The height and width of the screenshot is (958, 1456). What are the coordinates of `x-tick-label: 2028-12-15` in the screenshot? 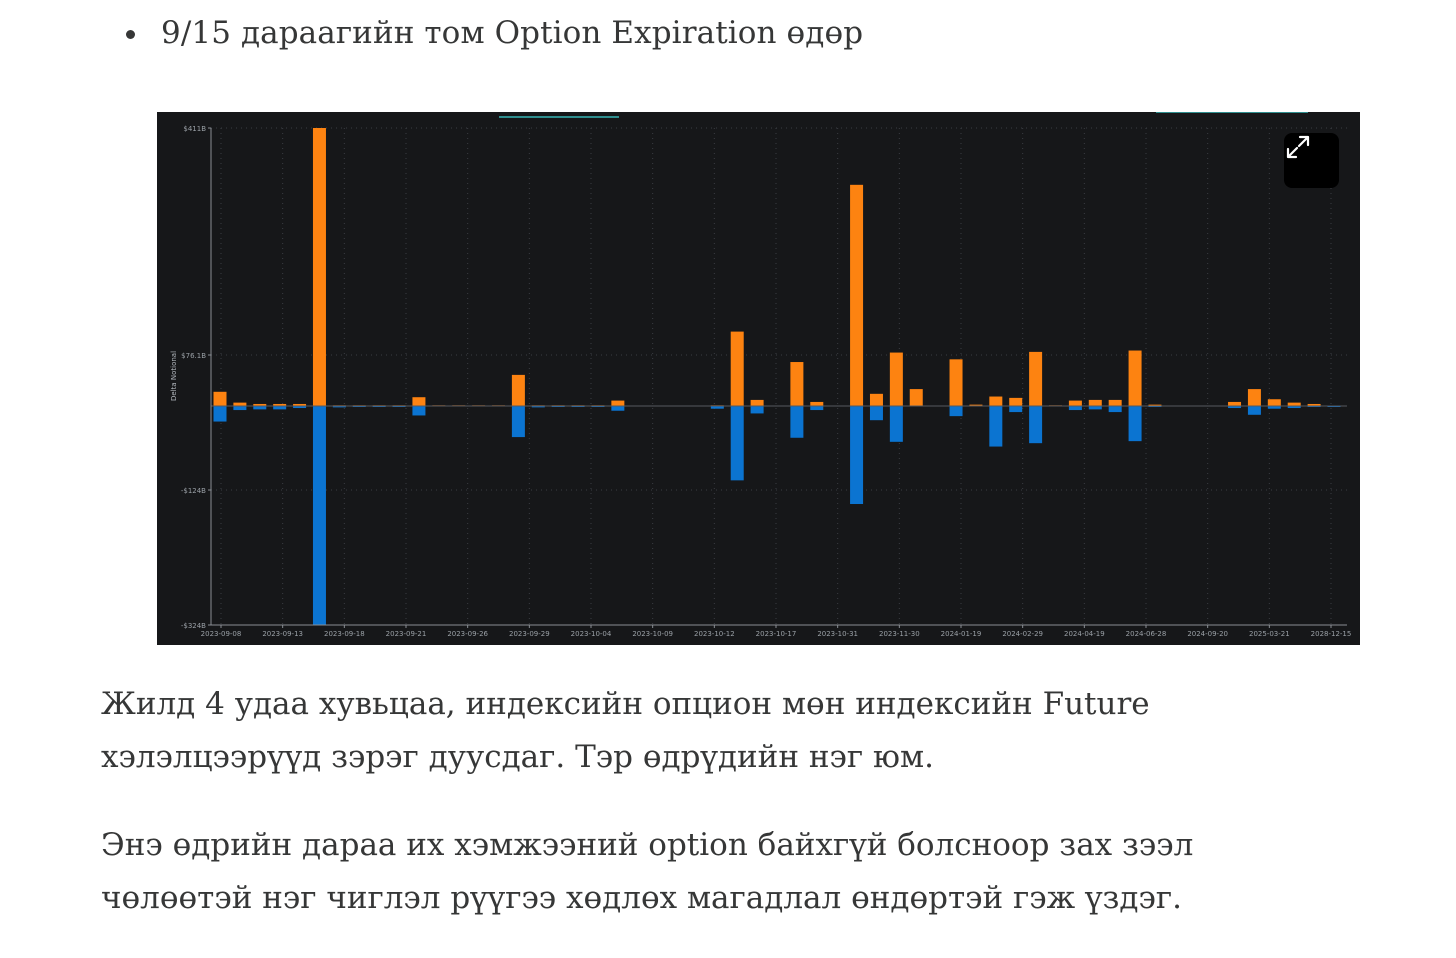 It's located at (1331, 634).